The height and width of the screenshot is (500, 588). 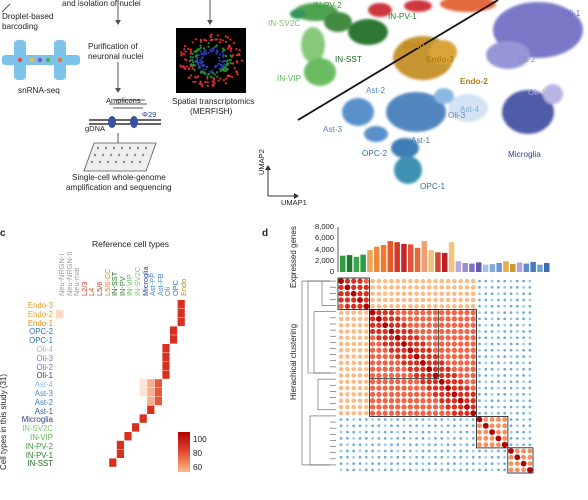 I want to click on umap-label-endo-2: Endo-2, so click(x=474, y=81).